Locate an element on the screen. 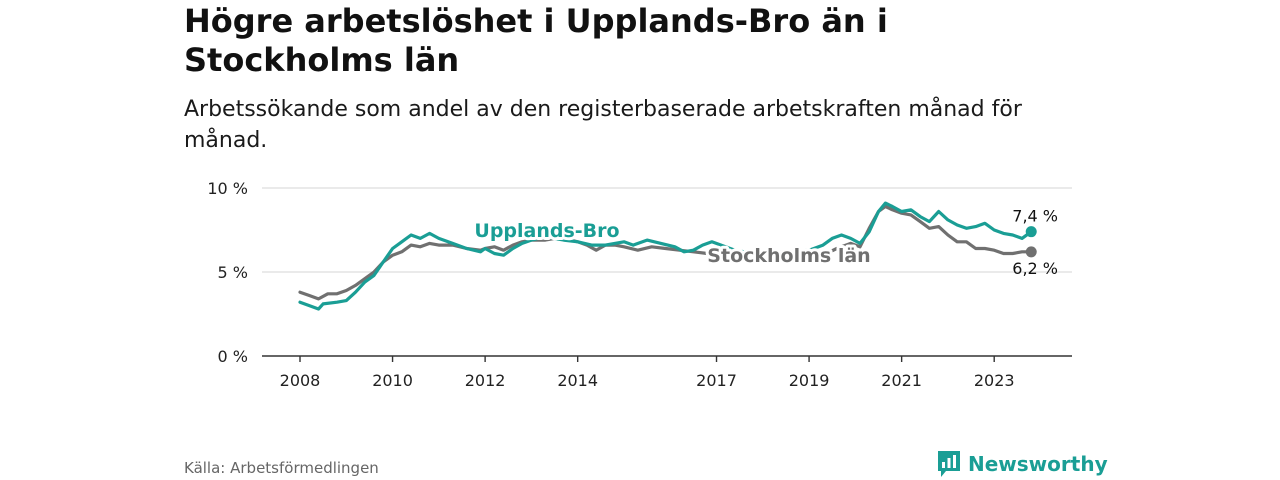  x-tick-label: 2012 is located at coordinates (485, 380).